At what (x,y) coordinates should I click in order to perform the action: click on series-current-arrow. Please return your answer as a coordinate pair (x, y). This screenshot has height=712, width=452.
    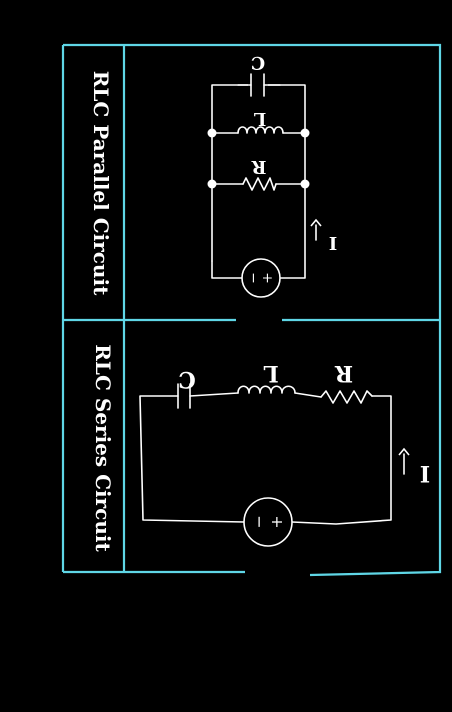
    Looking at the image, I should click on (404, 461).